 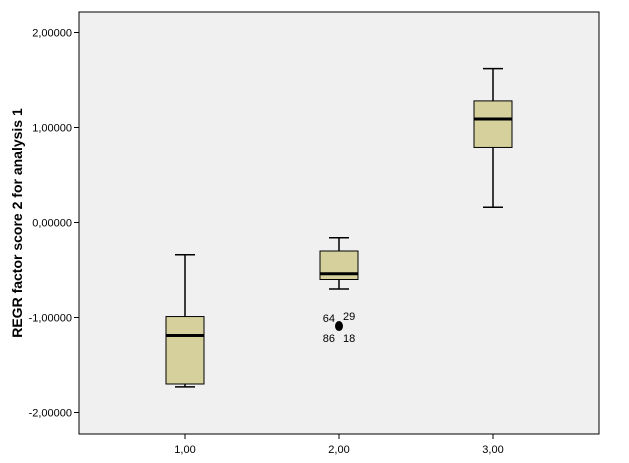 I want to click on y-axis: 2,00000 1,00000 0,00000 -1,00000 -2,00000, so click(x=54, y=224).